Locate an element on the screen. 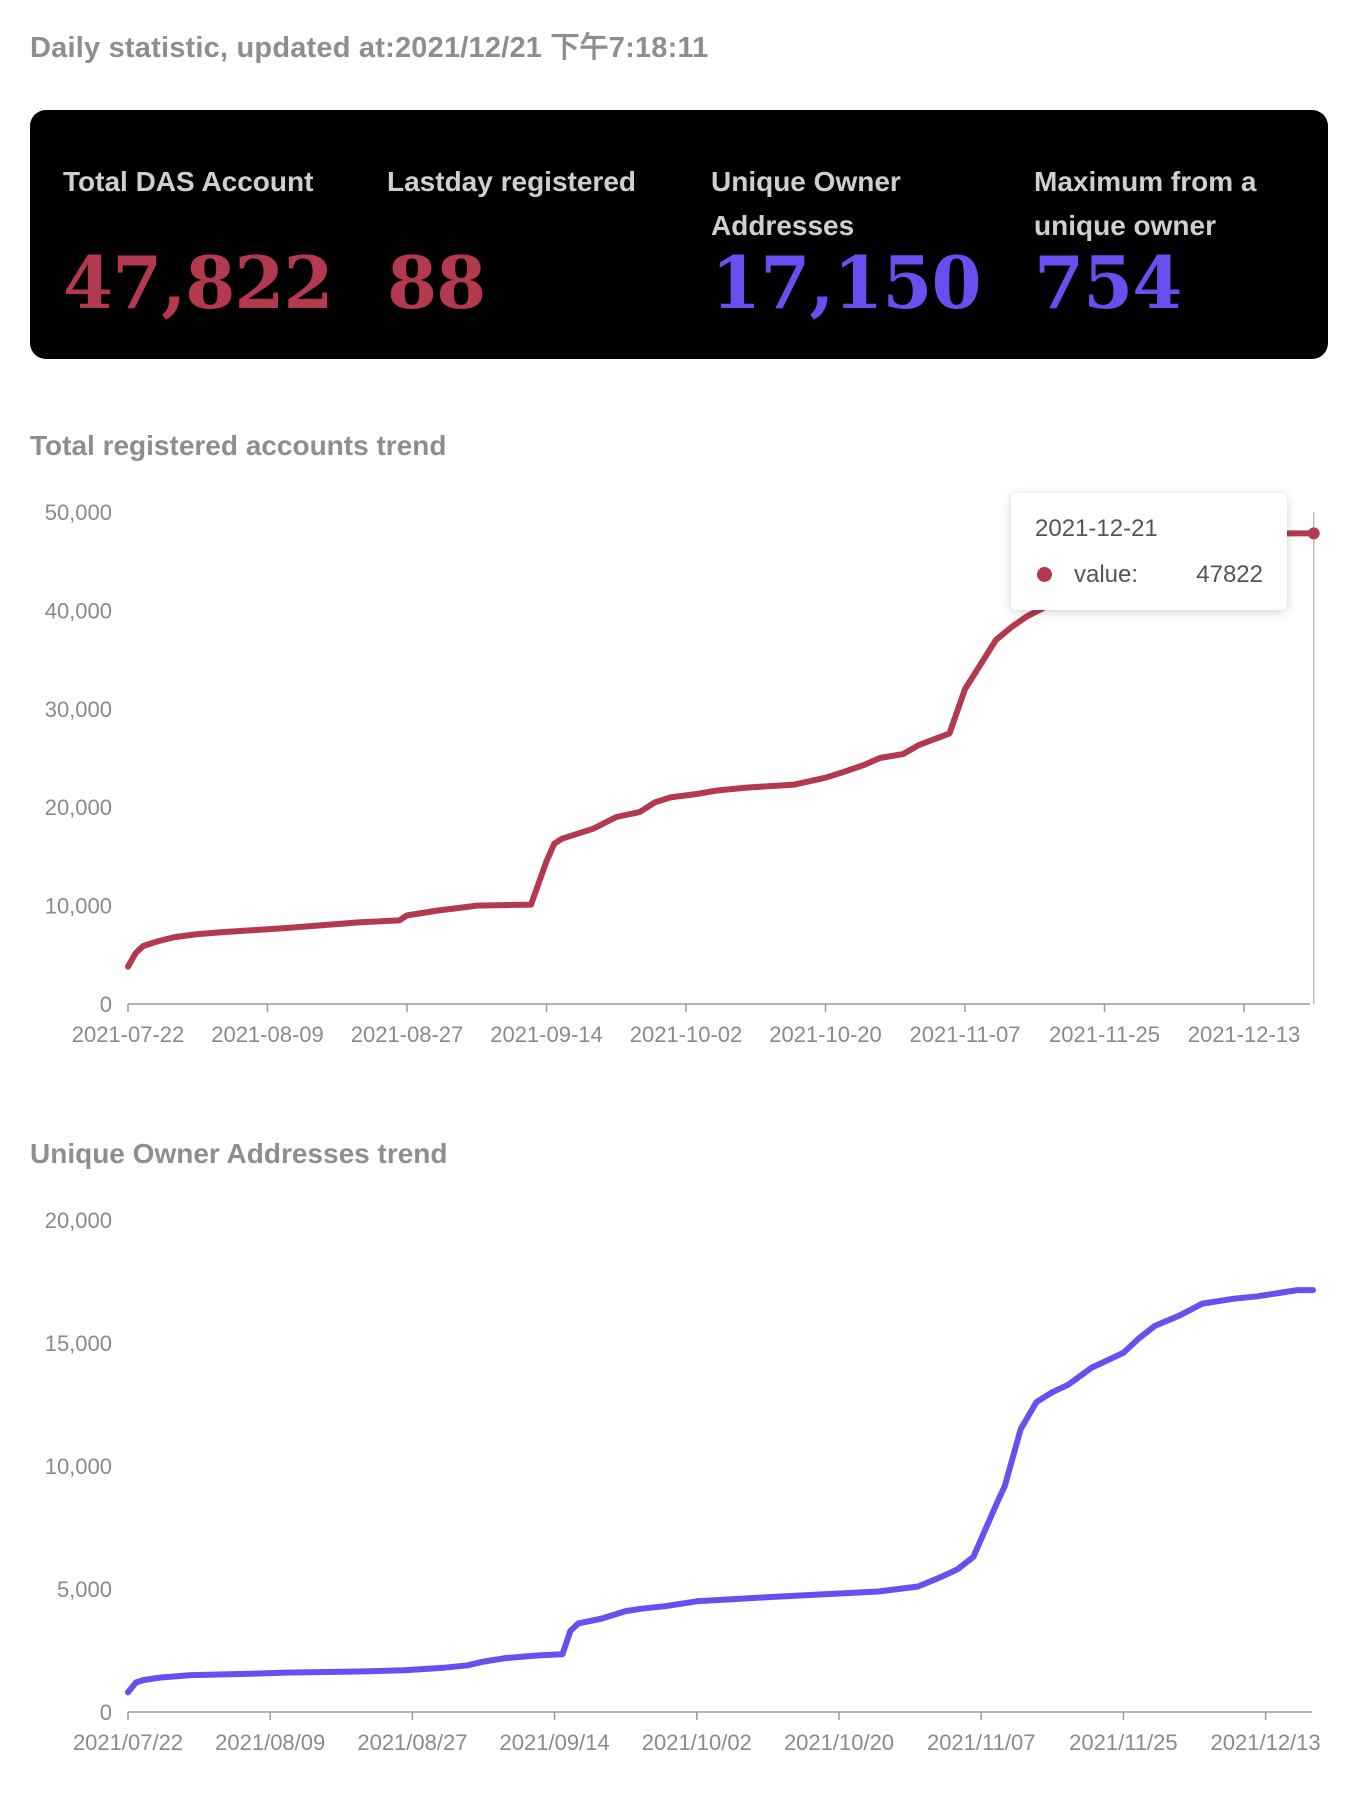  x-tick-label: 2021/08/27 is located at coordinates (412, 1742).